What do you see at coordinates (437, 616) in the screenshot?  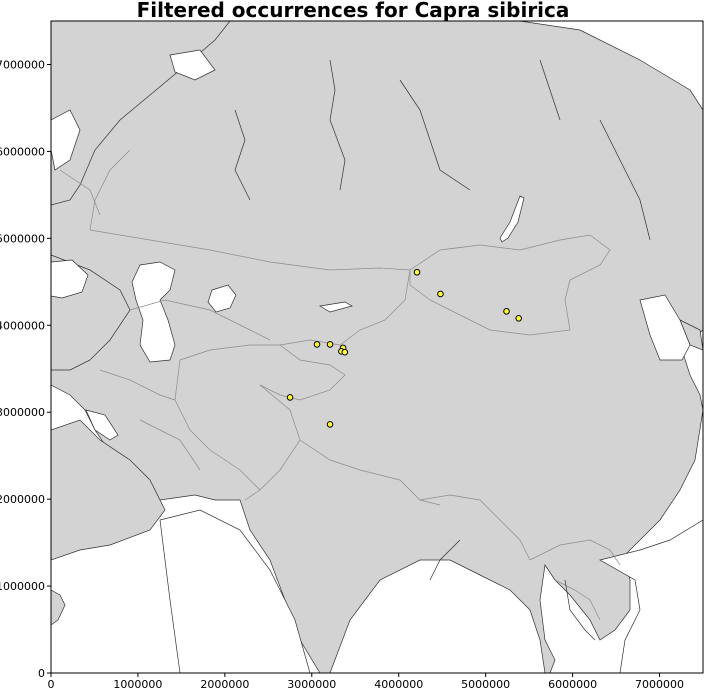 I see `bay-of-bengal` at bounding box center [437, 616].